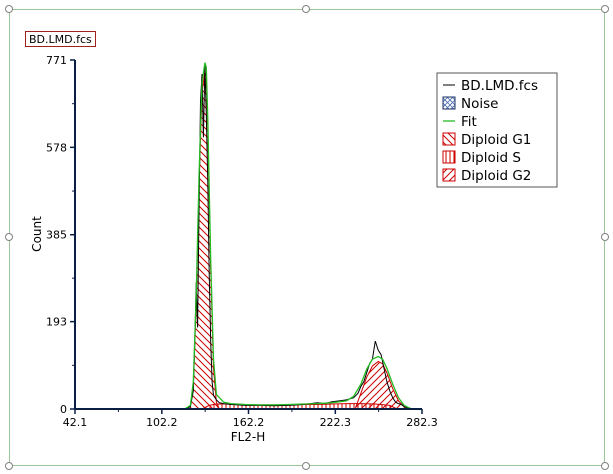  I want to click on legend-swatch-g2, so click(449, 175).